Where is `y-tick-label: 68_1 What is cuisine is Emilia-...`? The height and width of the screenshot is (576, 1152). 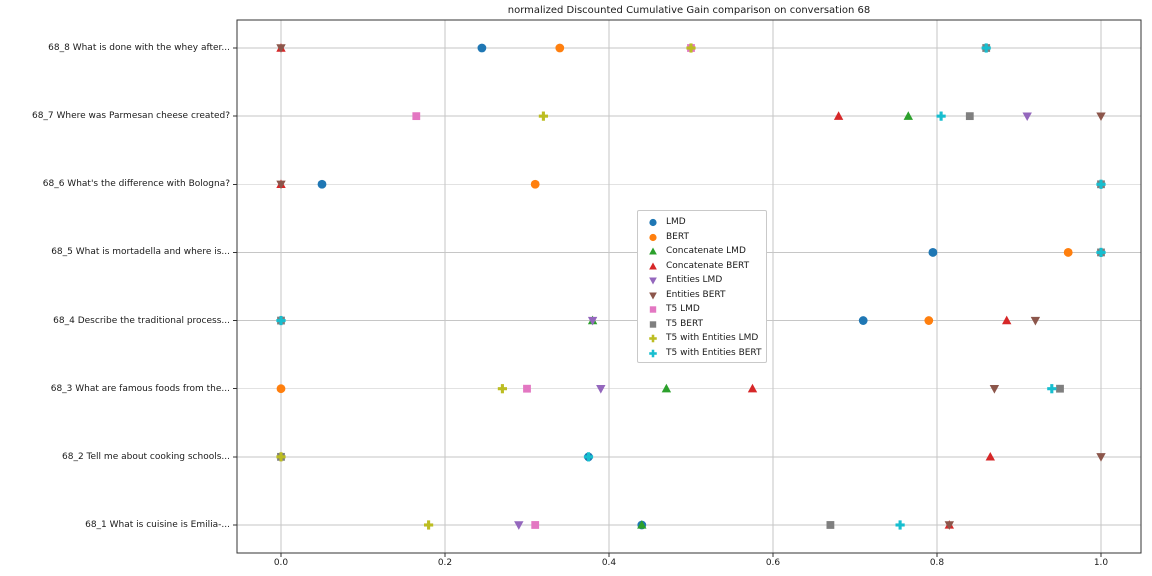
y-tick-label: 68_1 What is cuisine is Emilia-... is located at coordinates (157, 524).